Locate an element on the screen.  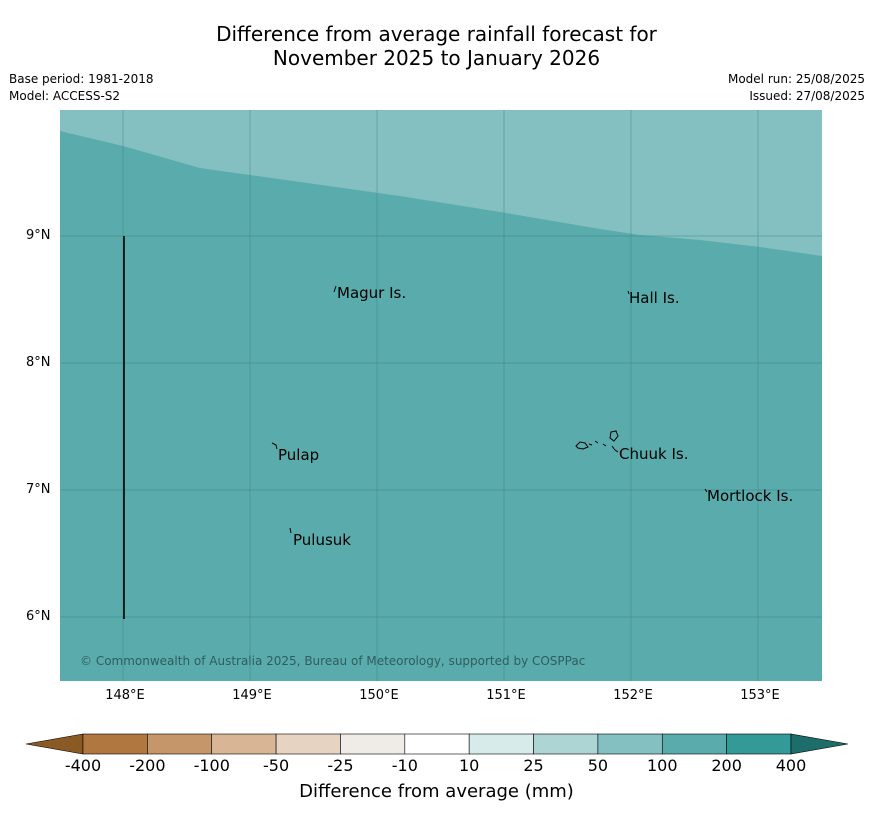
colorbar-label: Difference from average (mm) is located at coordinates (436, 791).